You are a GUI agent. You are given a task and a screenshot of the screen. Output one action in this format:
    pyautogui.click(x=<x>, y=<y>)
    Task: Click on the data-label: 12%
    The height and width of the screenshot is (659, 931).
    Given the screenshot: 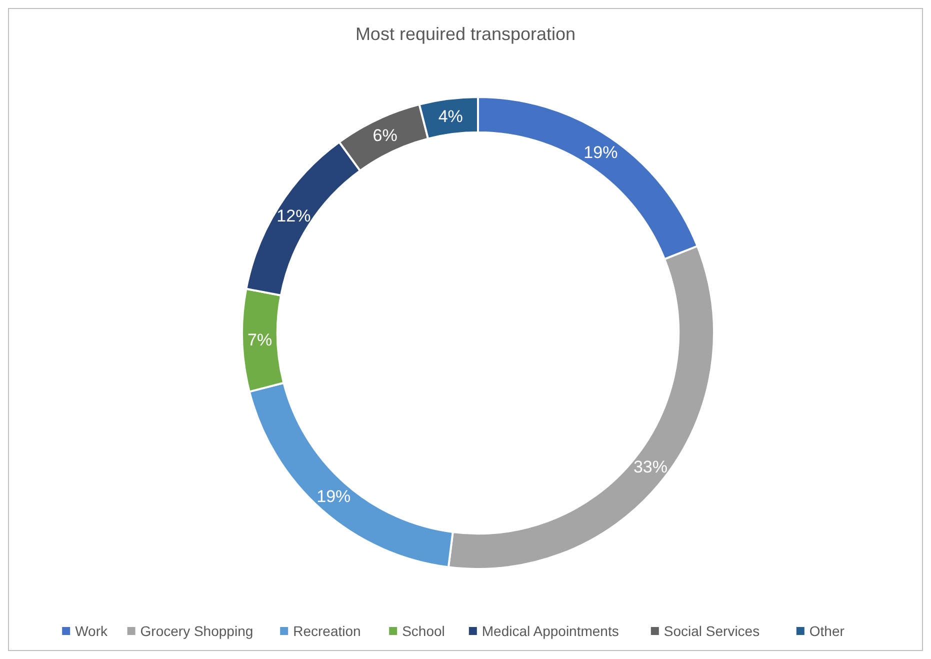 What is the action you would take?
    pyautogui.click(x=293, y=216)
    